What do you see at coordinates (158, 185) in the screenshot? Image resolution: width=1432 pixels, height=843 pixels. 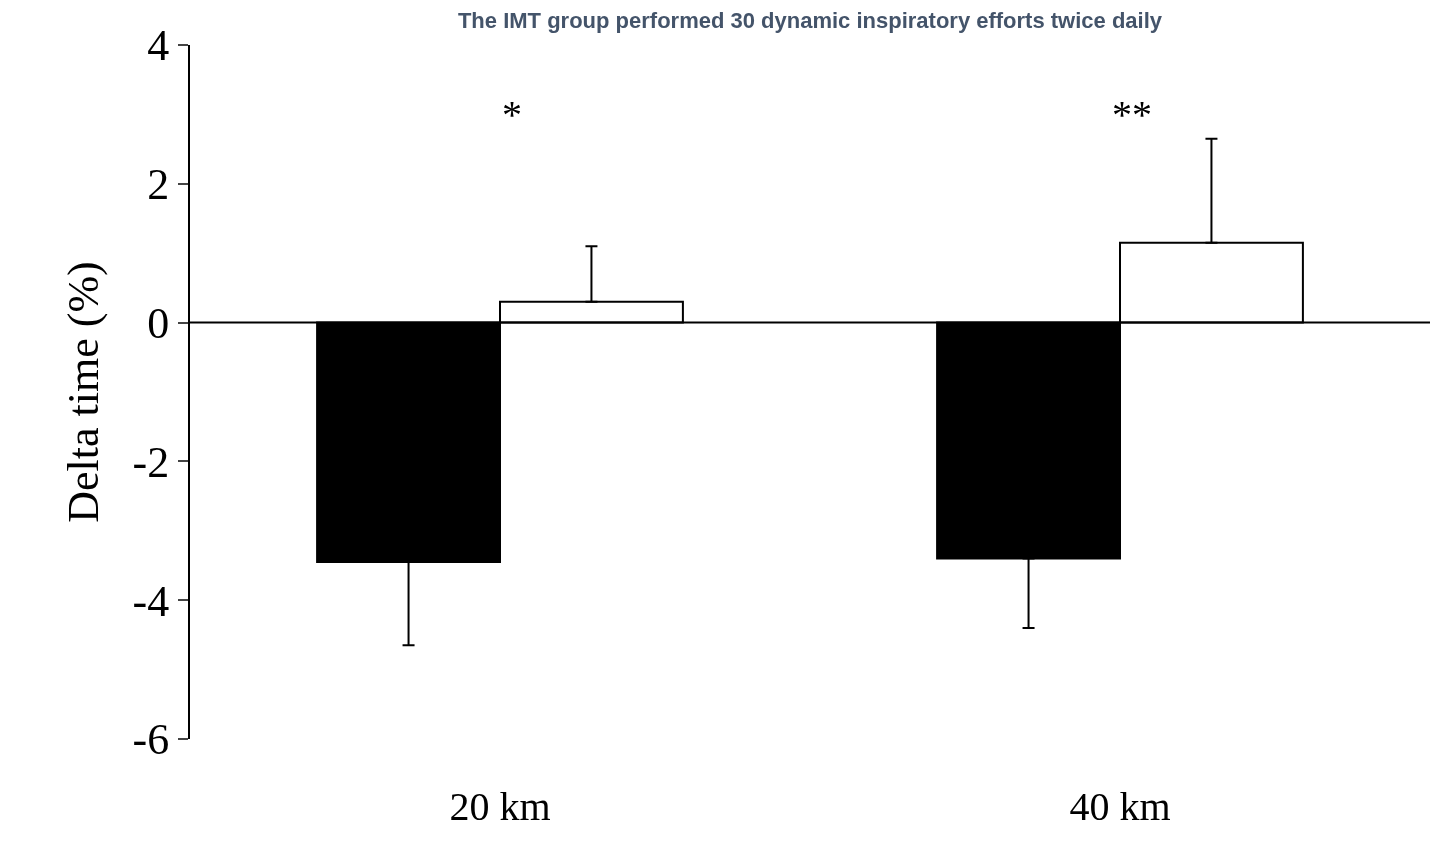 I see `y-tick-label: 2` at bounding box center [158, 185].